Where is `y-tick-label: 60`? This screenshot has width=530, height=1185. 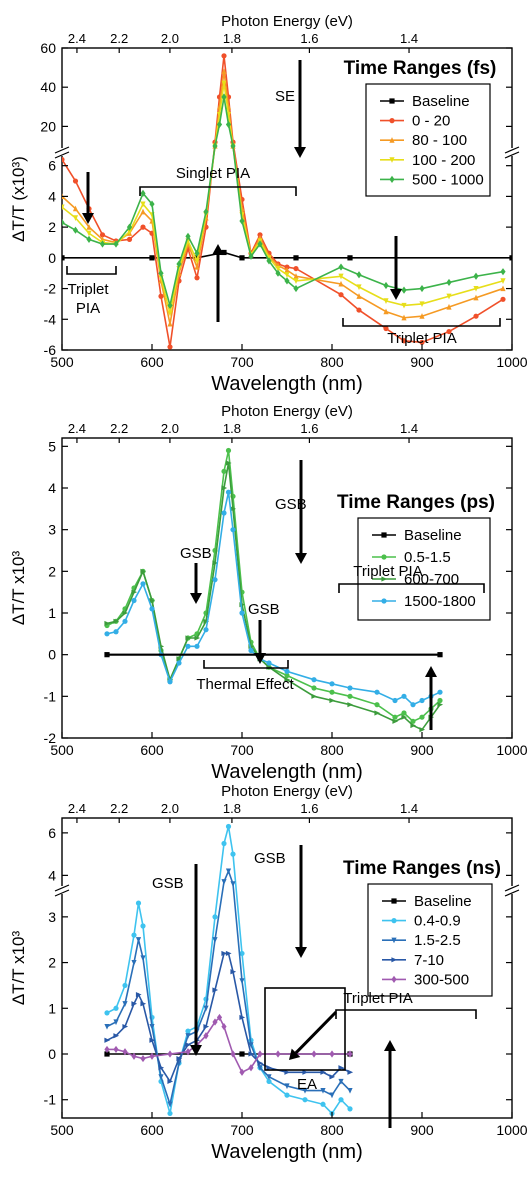 y-tick-label: 60 is located at coordinates (48, 48).